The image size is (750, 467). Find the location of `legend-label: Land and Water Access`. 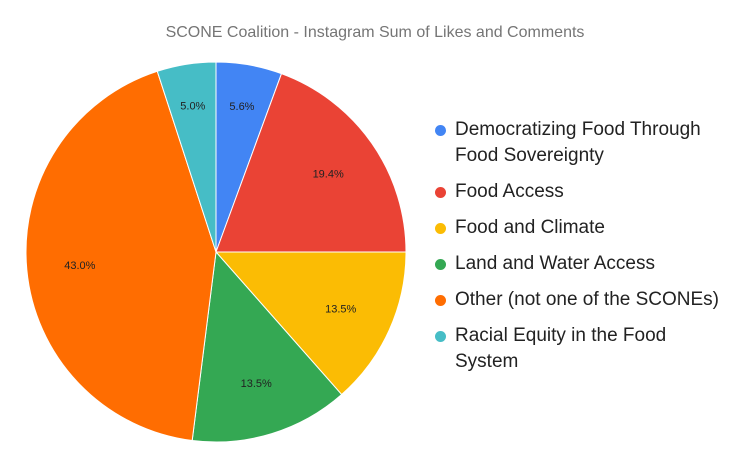

legend-label: Land and Water Access is located at coordinates (555, 263).